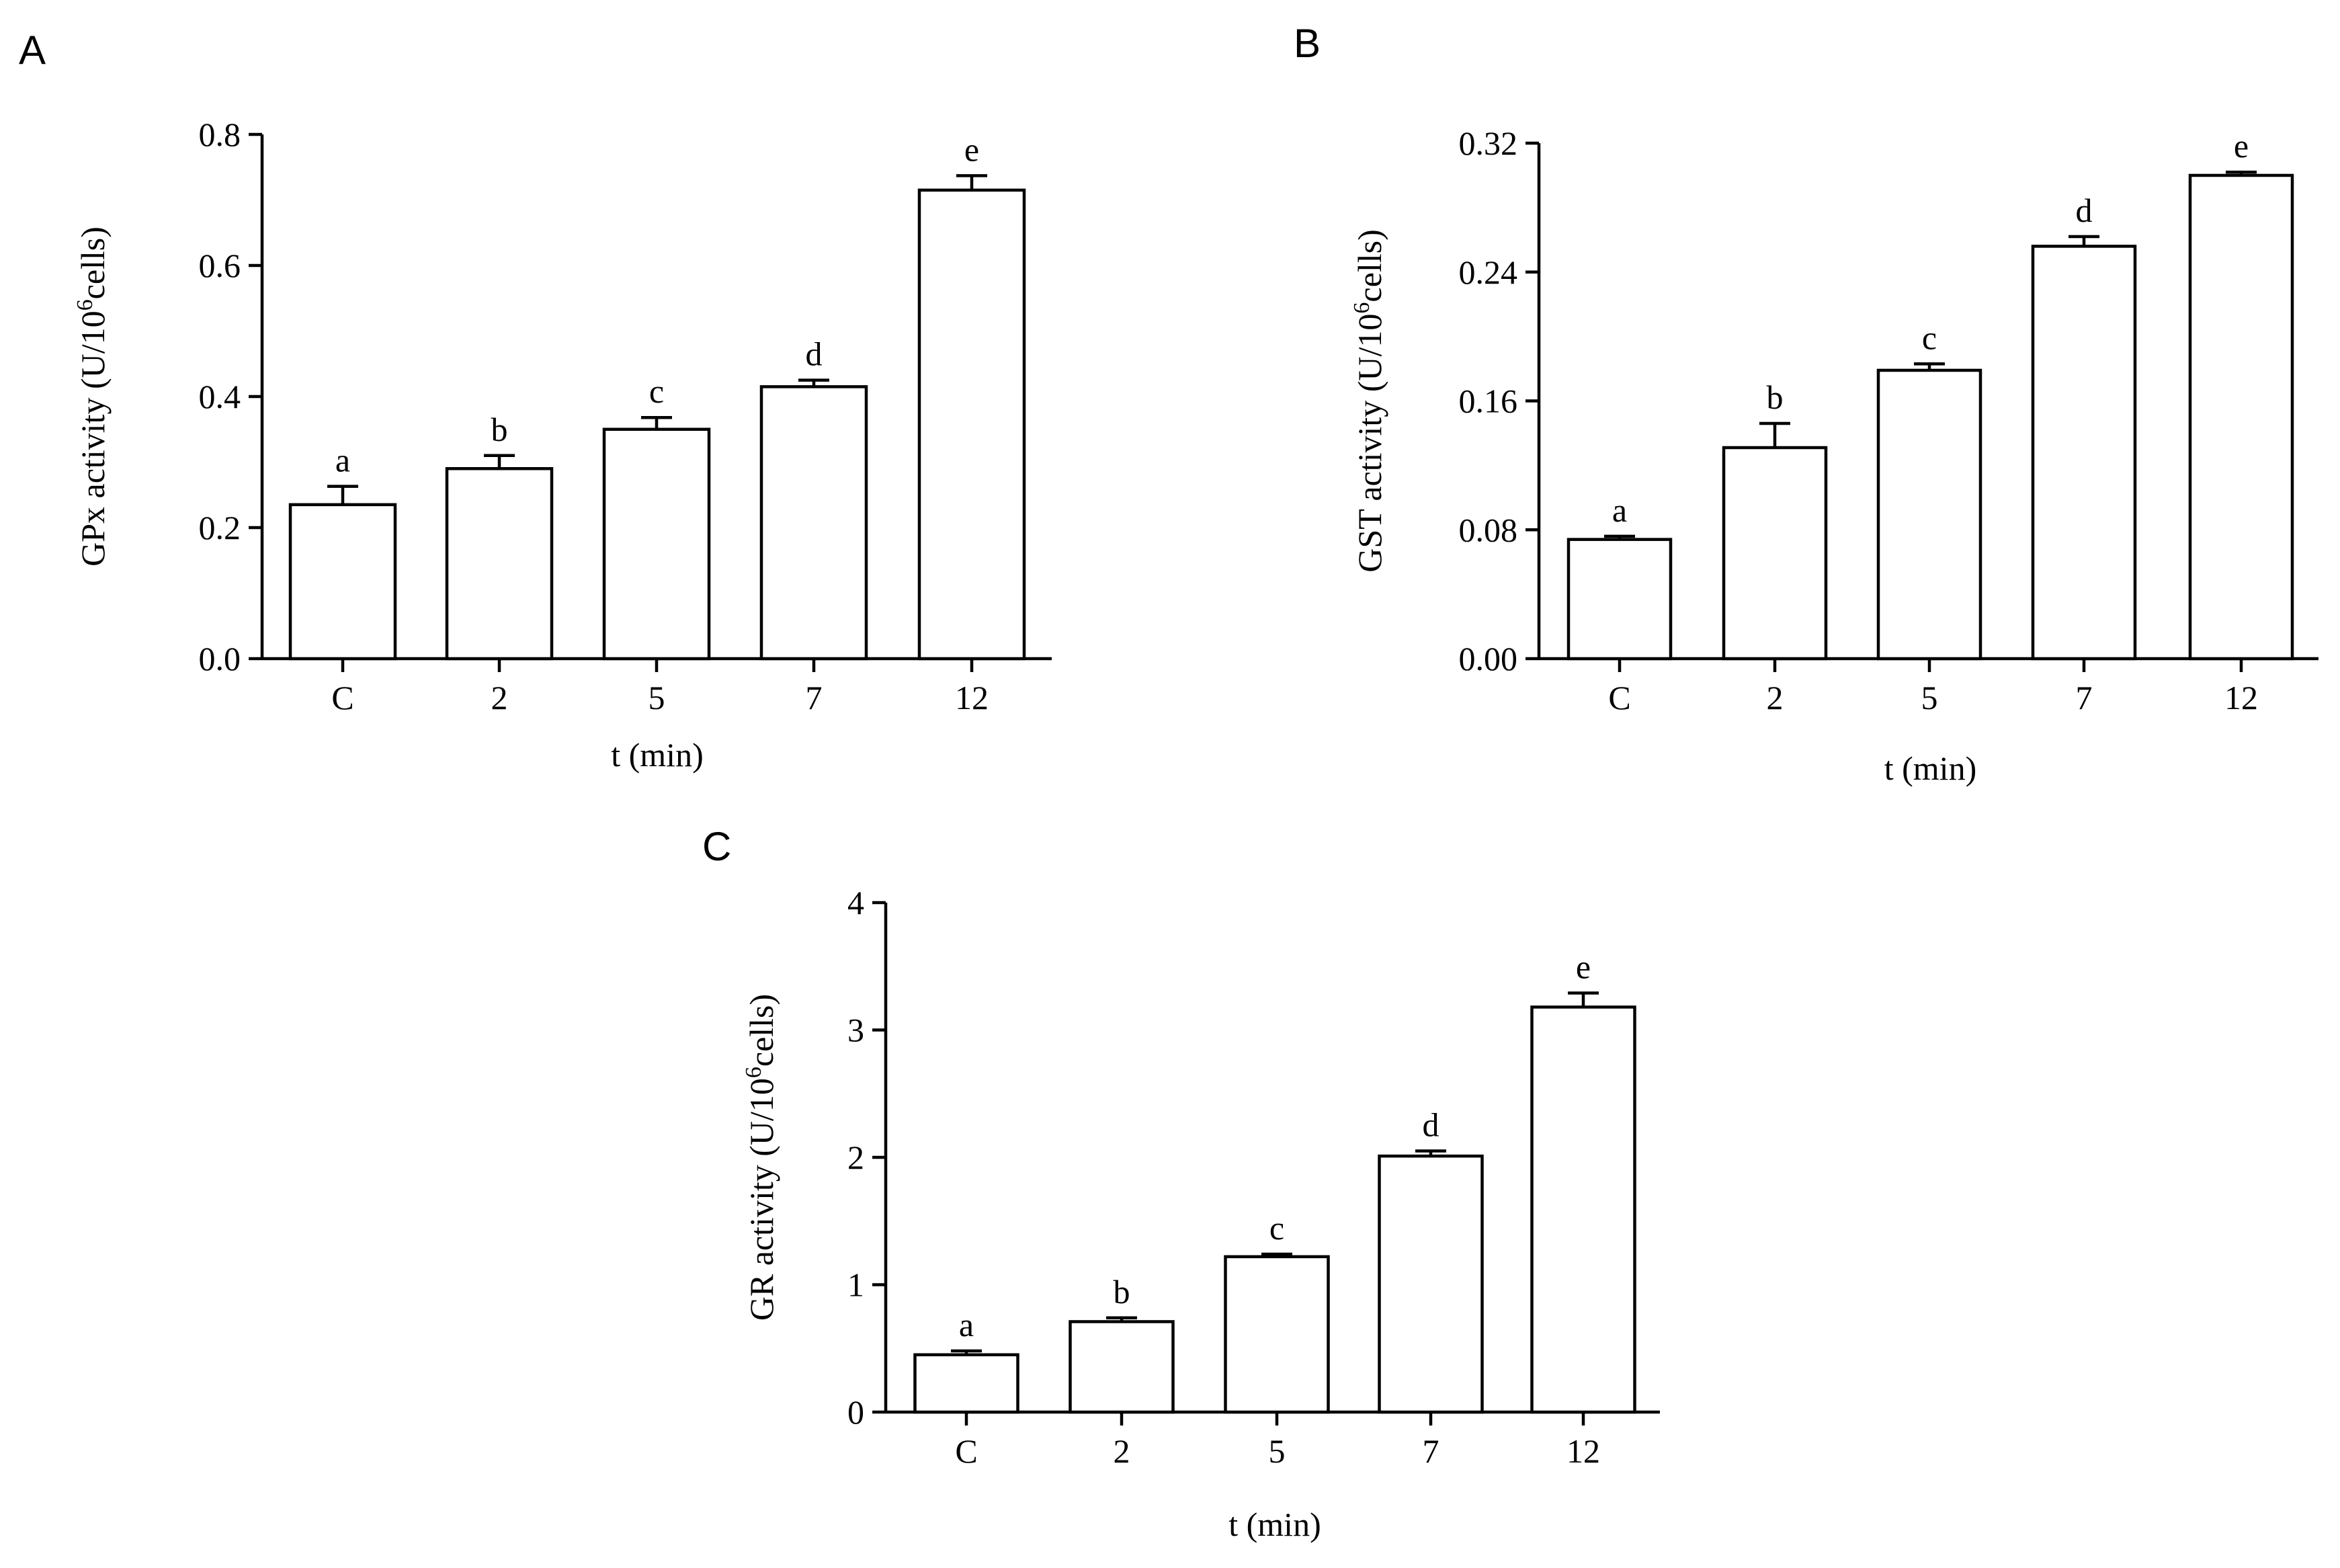  Describe the element at coordinates (855, 902) in the screenshot. I see `y-tick-label: 4` at that location.